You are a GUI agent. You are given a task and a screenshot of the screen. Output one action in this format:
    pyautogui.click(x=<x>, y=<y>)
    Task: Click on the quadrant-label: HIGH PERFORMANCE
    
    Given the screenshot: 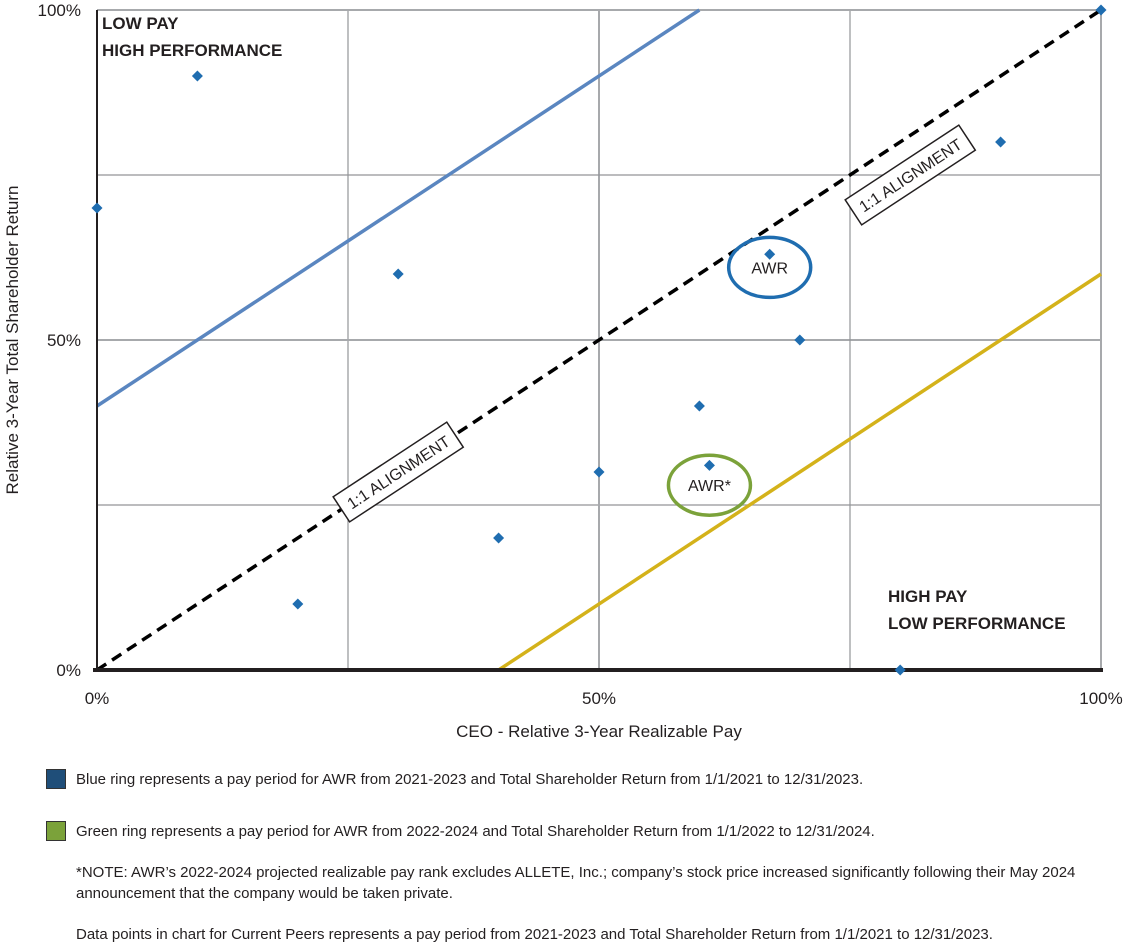 What is the action you would take?
    pyautogui.click(x=192, y=50)
    